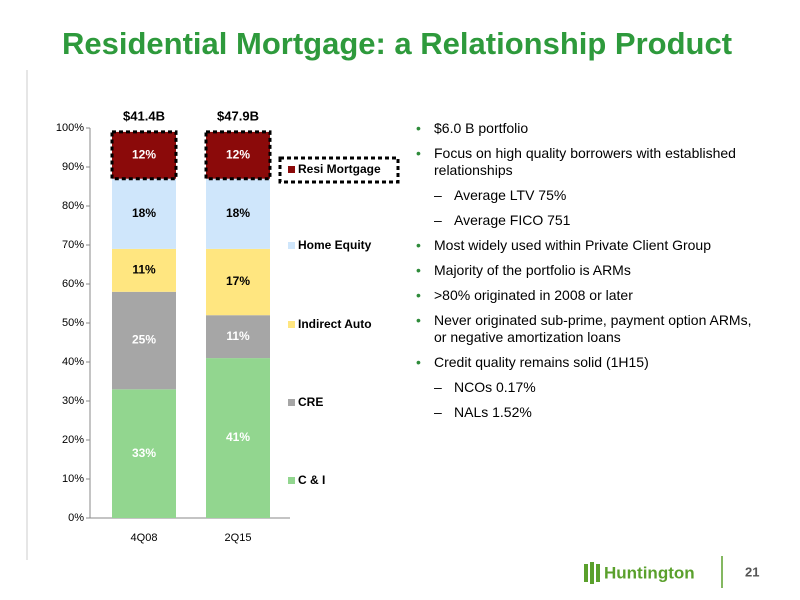 Image resolution: width=800 pixels, height=600 pixels. I want to click on bullet: >80% originated in 2008 or later, so click(589, 295).